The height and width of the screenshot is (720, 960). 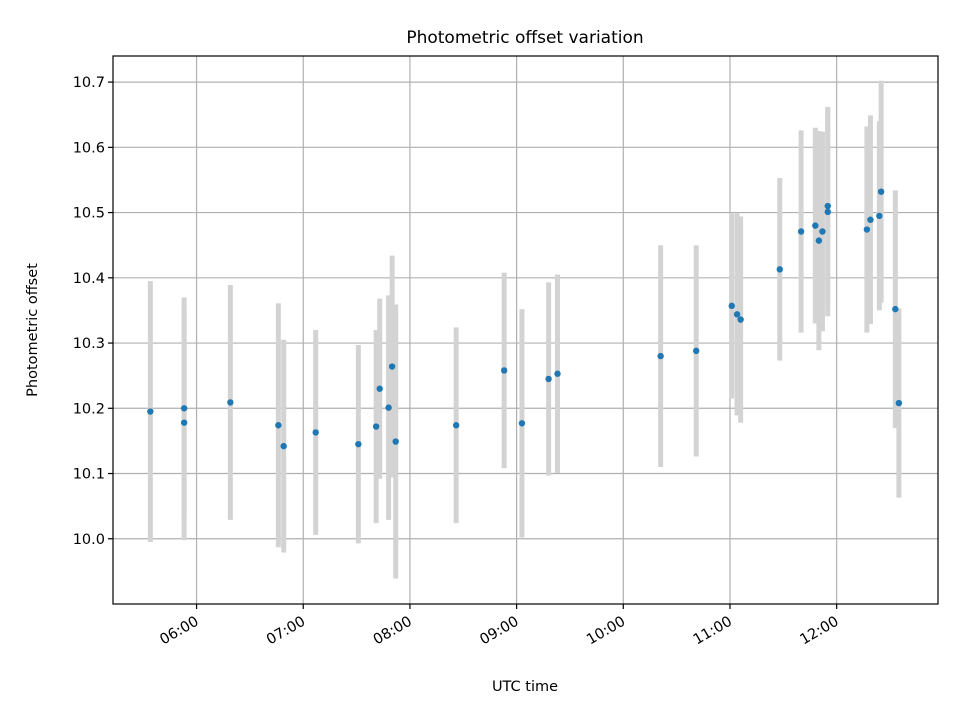 What do you see at coordinates (93, 311) in the screenshot?
I see `y-axis-ticks: 10.0 10.1 10.2 10.3 10.4 10.5 10.6 10.7` at bounding box center [93, 311].